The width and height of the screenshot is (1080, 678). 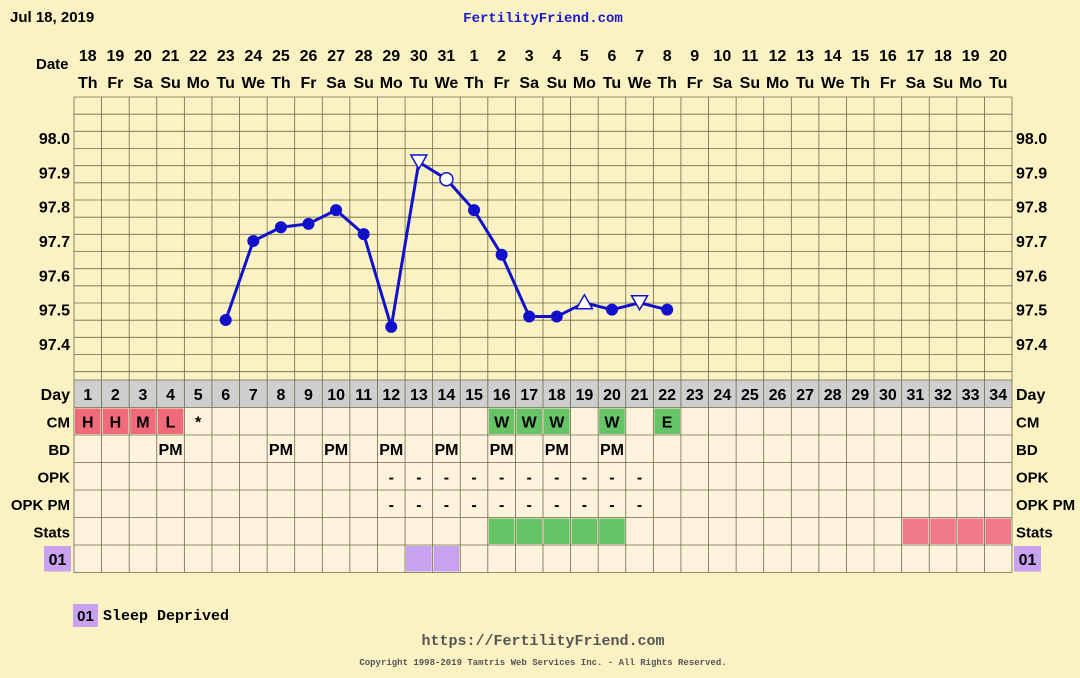 I want to click on weekday-label: We, so click(x=447, y=83).